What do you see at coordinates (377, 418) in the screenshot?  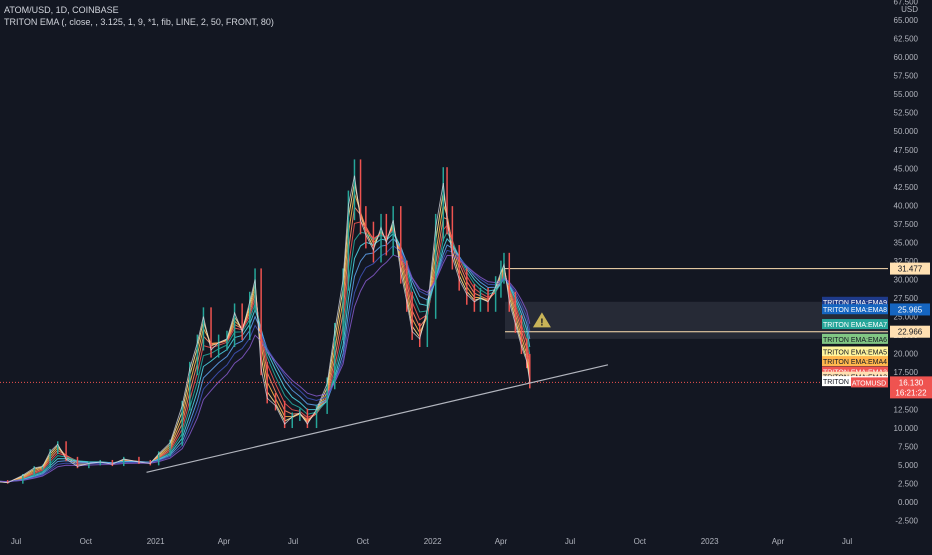 I see `trend-line` at bounding box center [377, 418].